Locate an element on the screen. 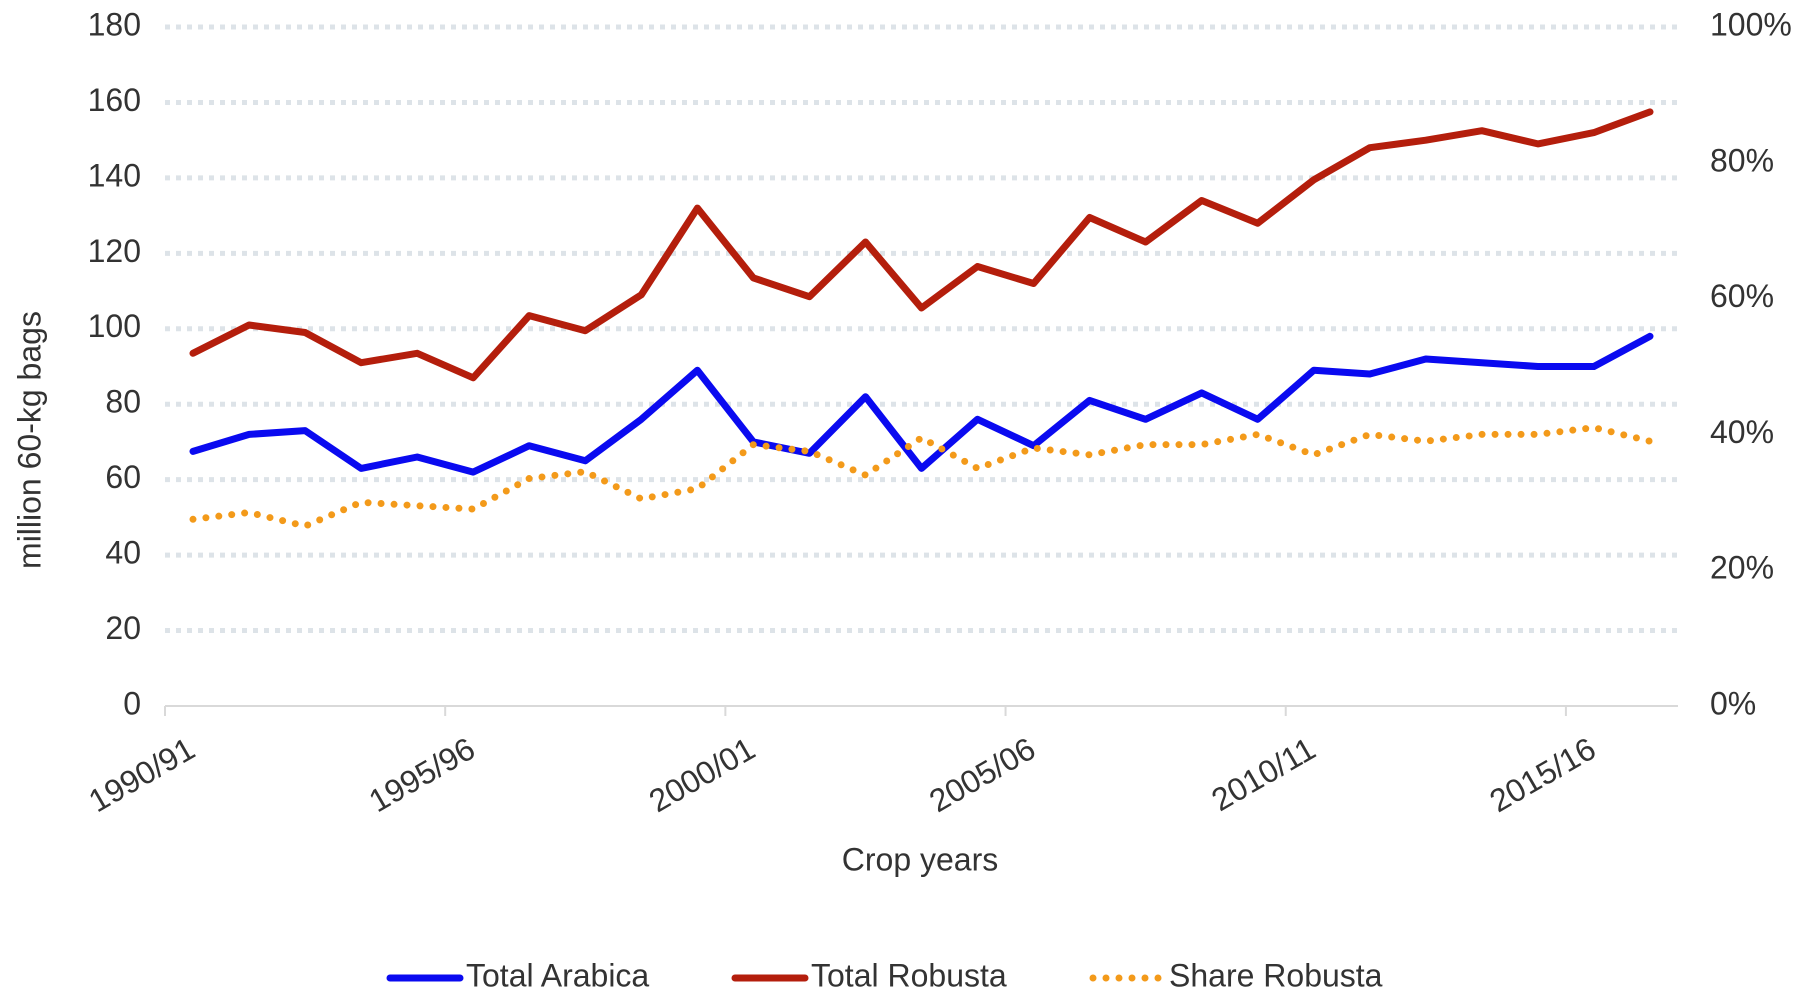 The image size is (1808, 997). y-tick-label: 120 is located at coordinates (114, 251).